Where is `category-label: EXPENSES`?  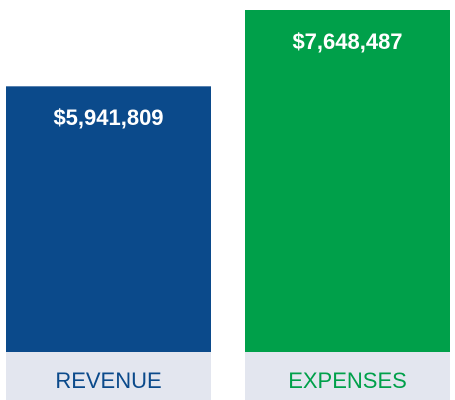 category-label: EXPENSES is located at coordinates (347, 380).